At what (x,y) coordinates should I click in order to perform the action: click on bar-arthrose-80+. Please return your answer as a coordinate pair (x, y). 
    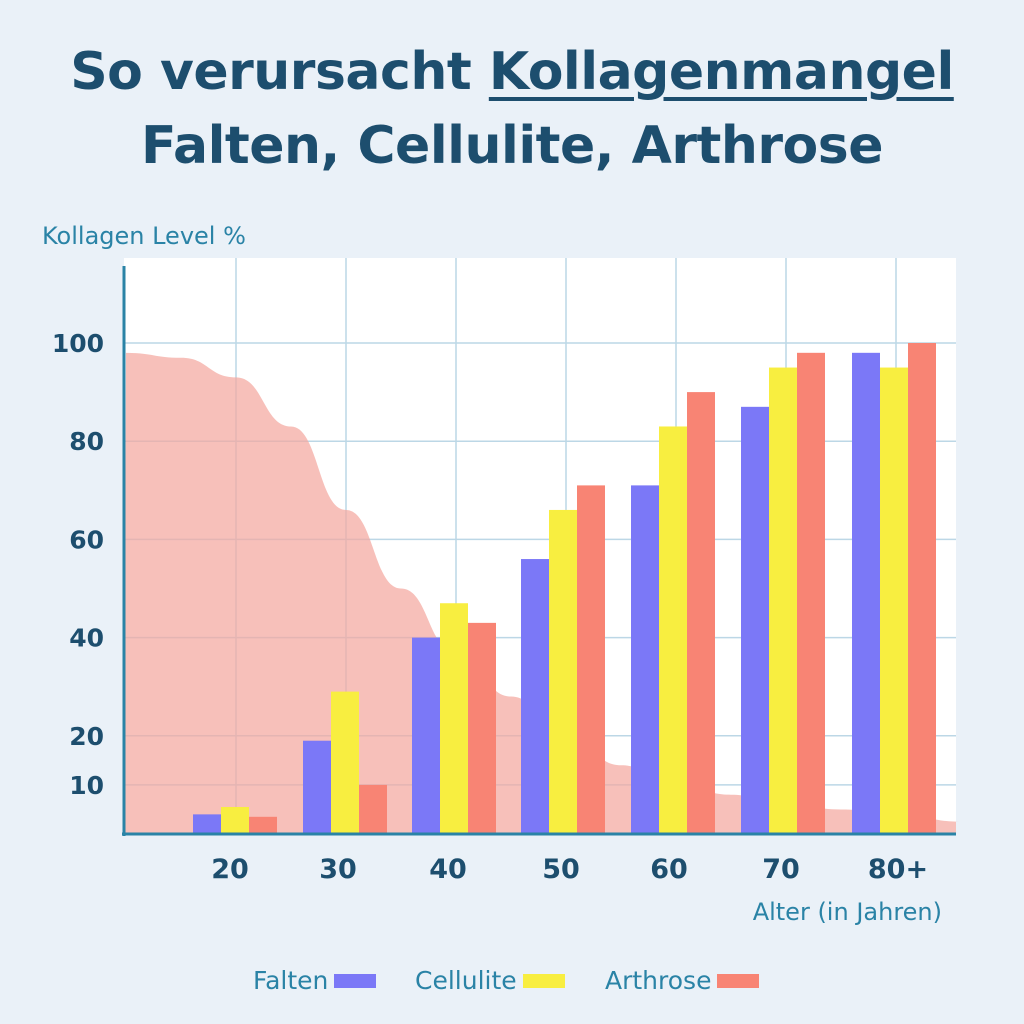
    Looking at the image, I should click on (922, 588).